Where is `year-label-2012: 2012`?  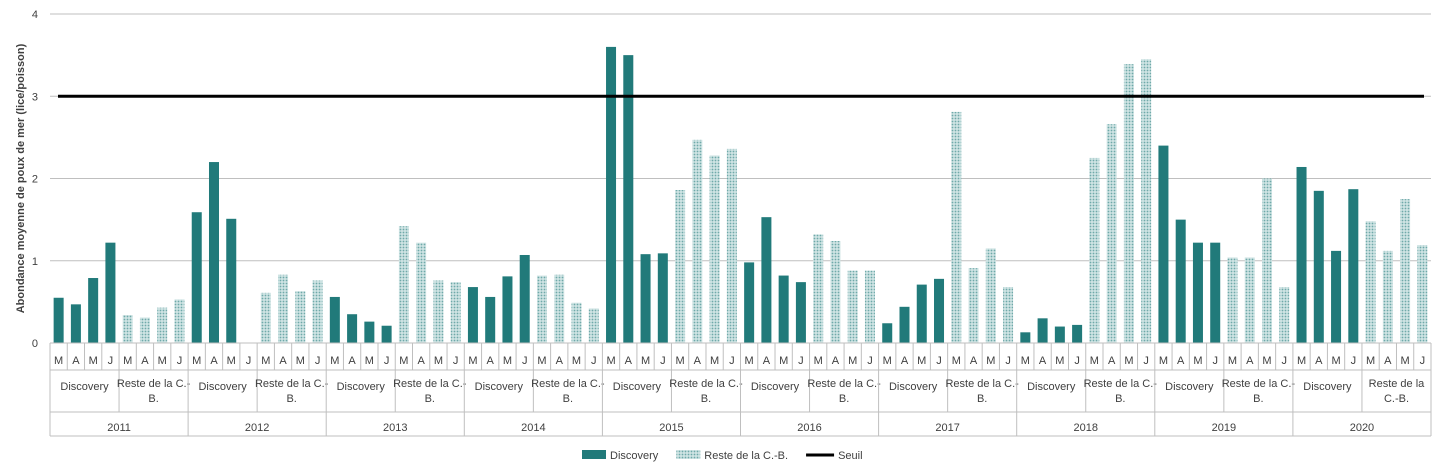 year-label-2012: 2012 is located at coordinates (257, 428).